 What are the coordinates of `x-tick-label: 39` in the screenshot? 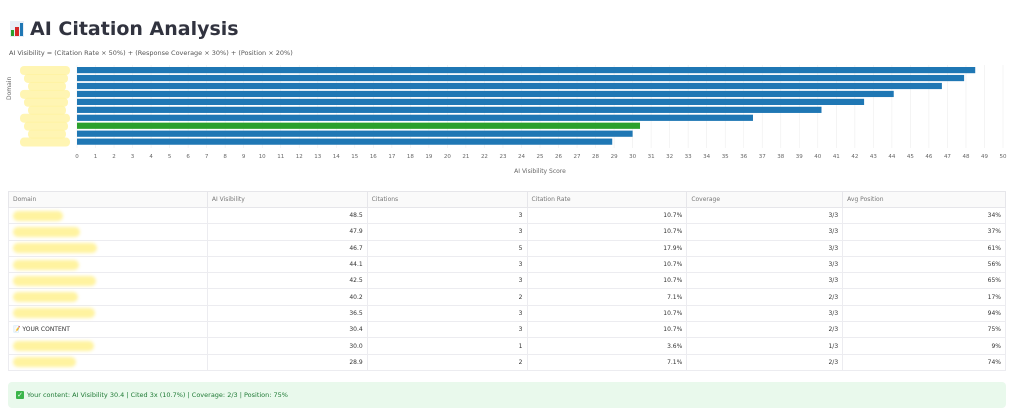 It's located at (799, 157).